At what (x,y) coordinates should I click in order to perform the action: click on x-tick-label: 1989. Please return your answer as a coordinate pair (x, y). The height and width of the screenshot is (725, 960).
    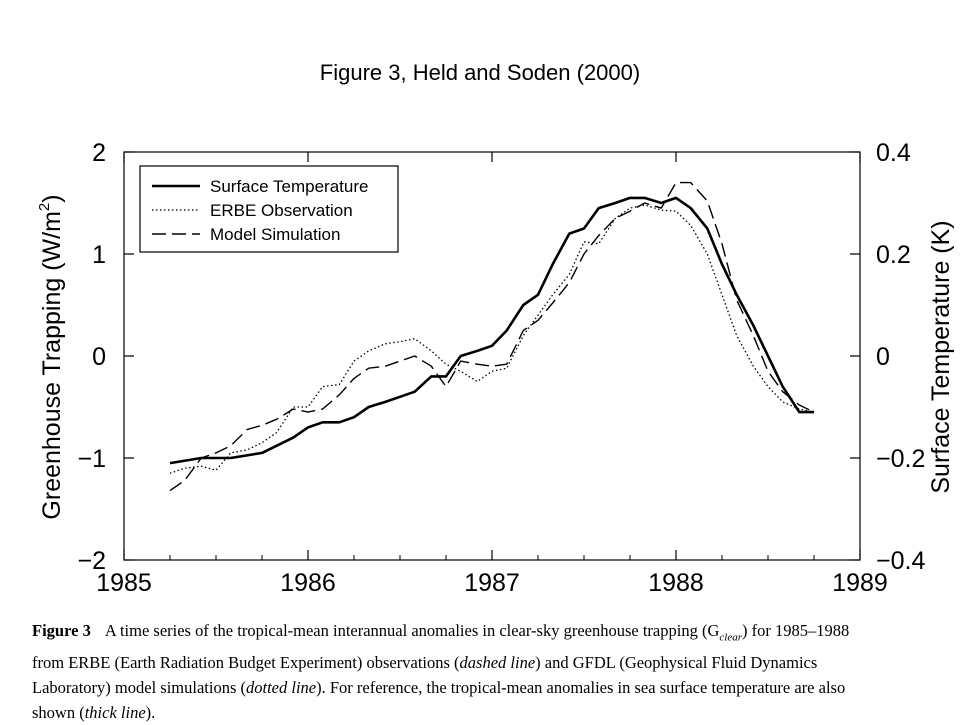
    Looking at the image, I should click on (860, 583).